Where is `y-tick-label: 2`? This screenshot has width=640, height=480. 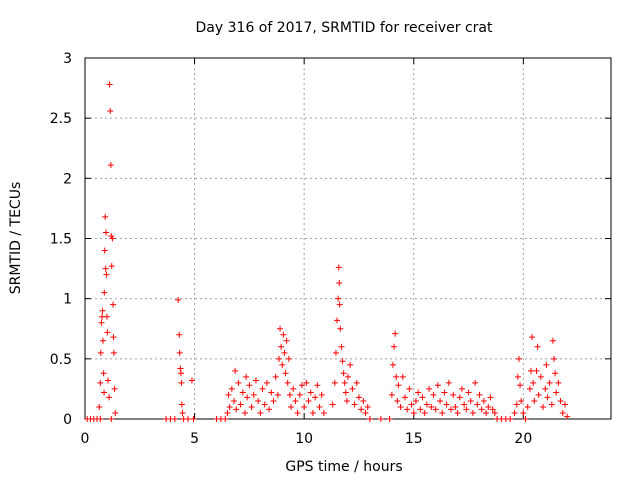
y-tick-label: 2 is located at coordinates (67, 179).